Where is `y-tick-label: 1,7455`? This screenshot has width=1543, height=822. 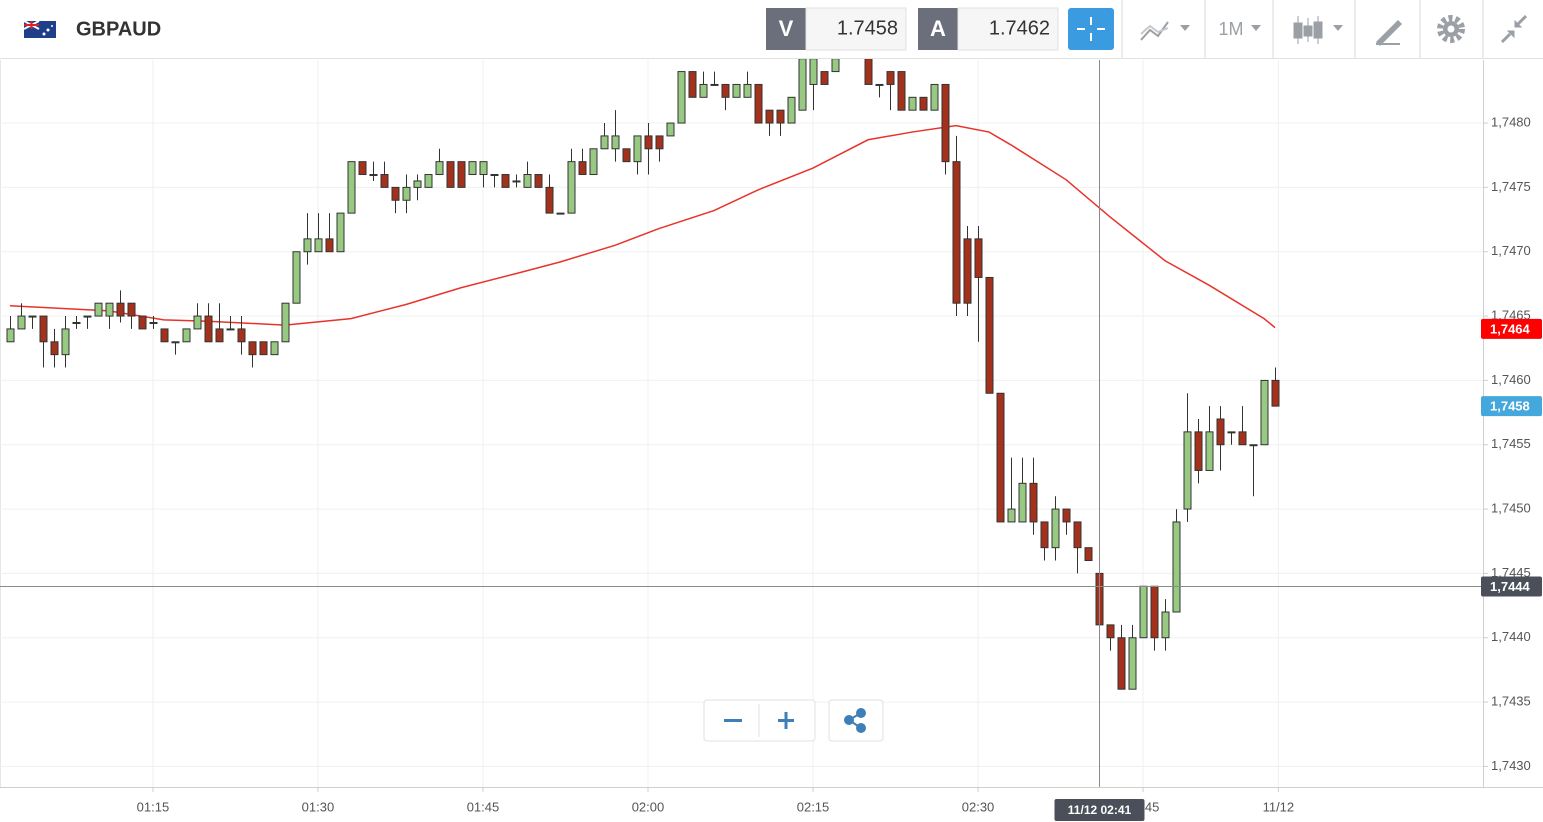
y-tick-label: 1,7455 is located at coordinates (1511, 443).